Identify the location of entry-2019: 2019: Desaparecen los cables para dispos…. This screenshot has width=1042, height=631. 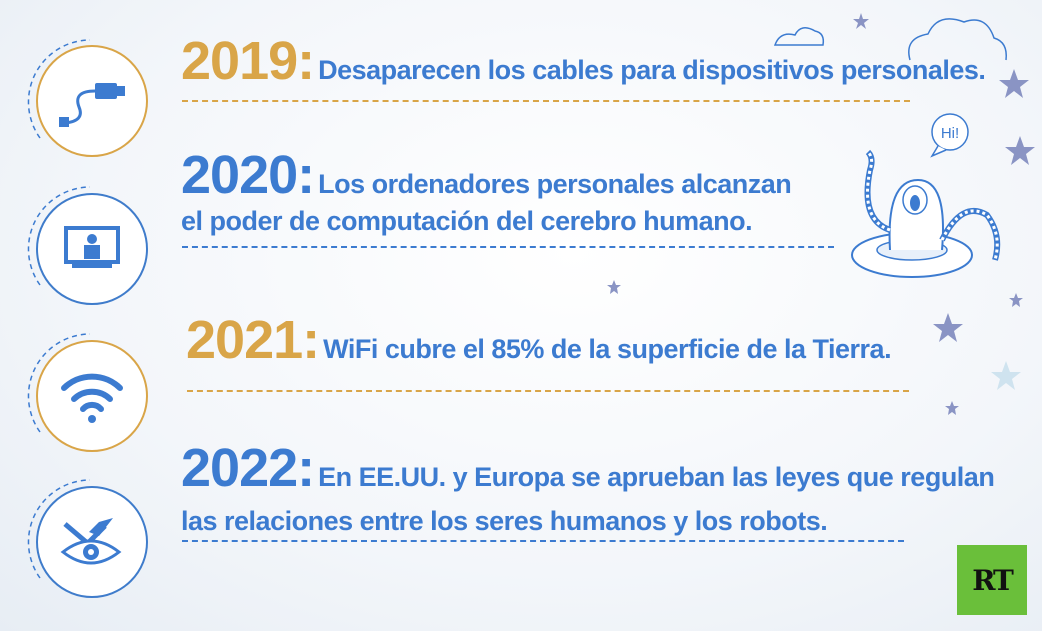
(583, 61).